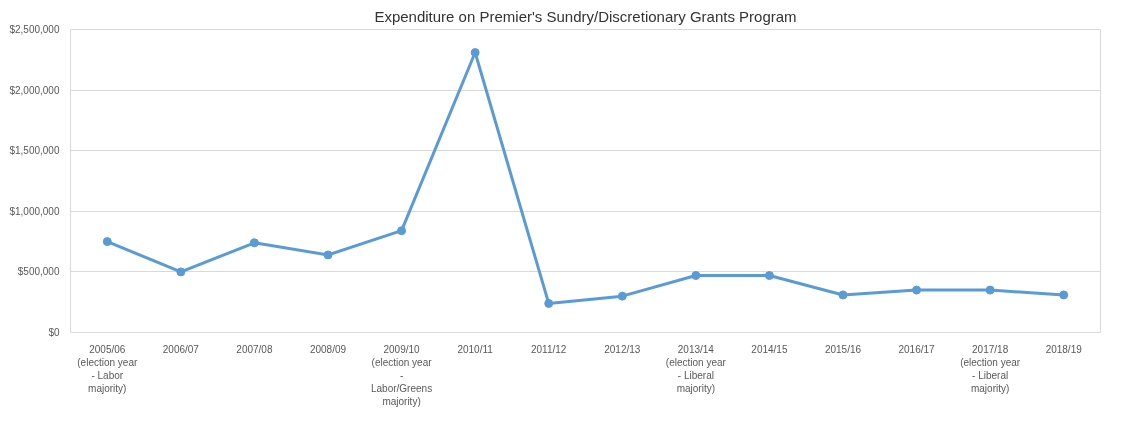 The height and width of the screenshot is (421, 1139). I want to click on x-tick-label: 2007/08, so click(254, 349).